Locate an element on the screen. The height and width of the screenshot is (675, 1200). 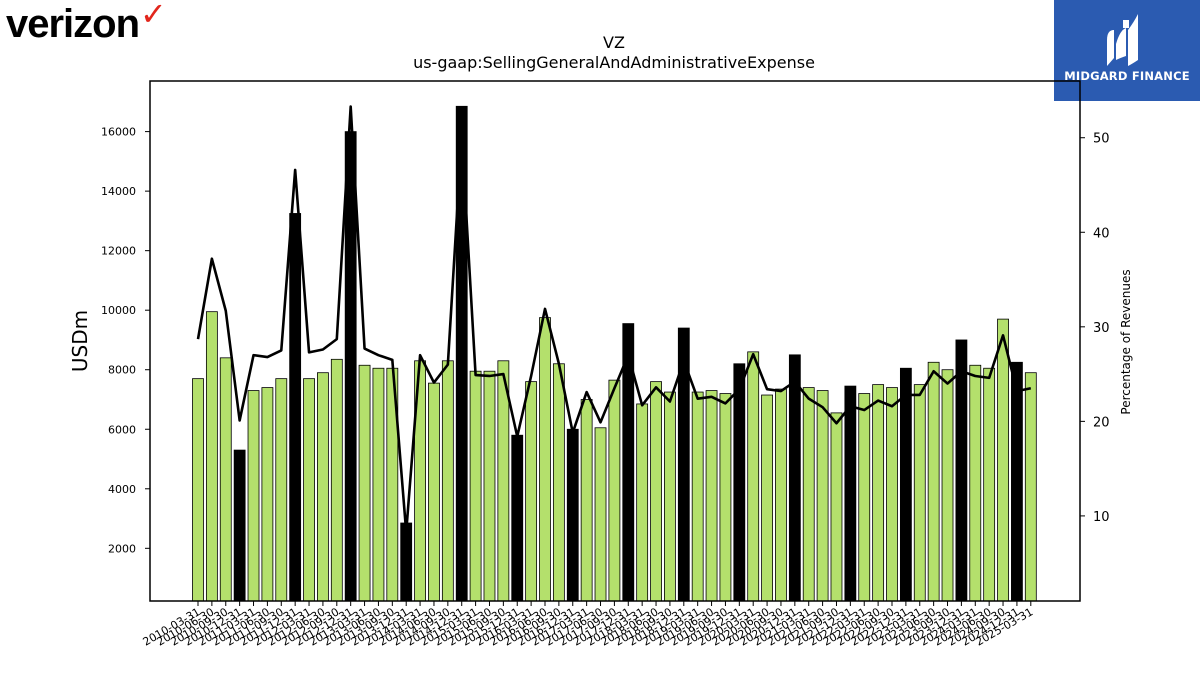
y2-axis-label: Percentage of Revenues is located at coordinates (1126, 341).